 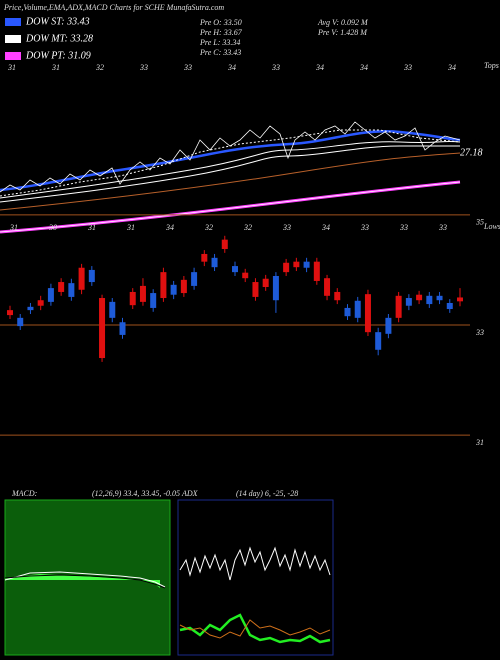 What do you see at coordinates (491, 226) in the screenshot?
I see `lows-label: Lows` at bounding box center [491, 226].